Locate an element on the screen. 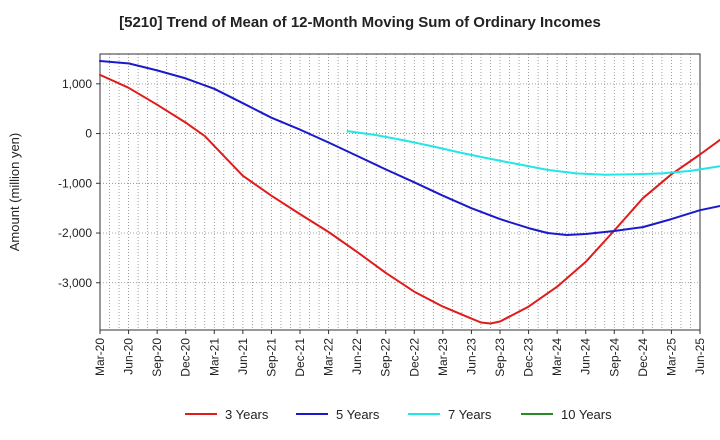 Image resolution: width=720 pixels, height=440 pixels. x-tick-label: Jun-22 is located at coordinates (357, 356).